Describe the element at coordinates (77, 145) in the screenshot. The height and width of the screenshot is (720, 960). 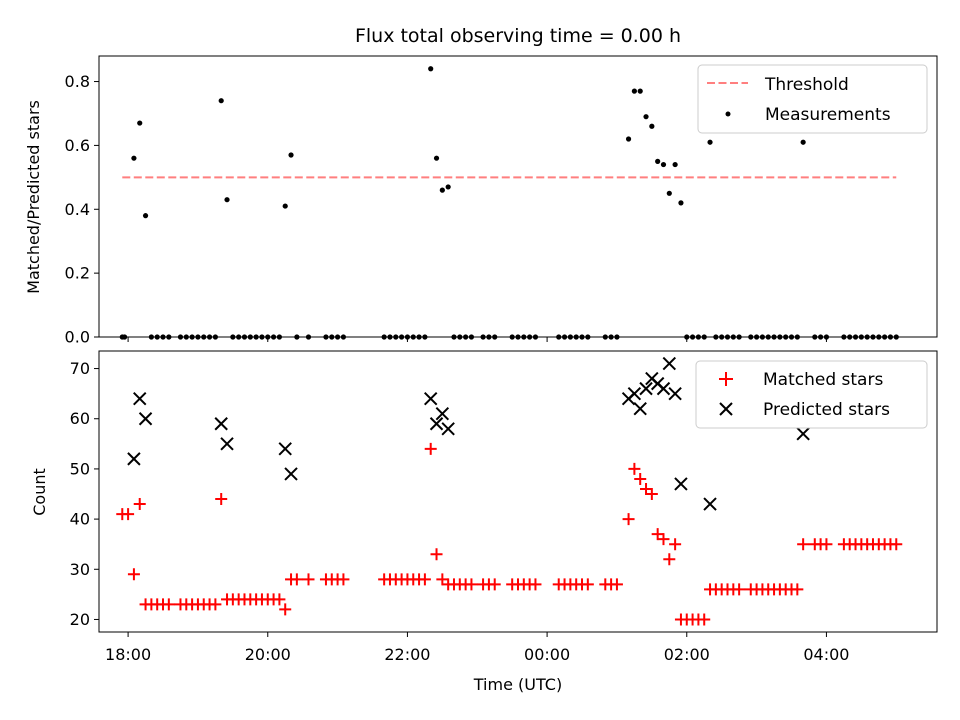
I see `y-tick-label: 0.6` at that location.